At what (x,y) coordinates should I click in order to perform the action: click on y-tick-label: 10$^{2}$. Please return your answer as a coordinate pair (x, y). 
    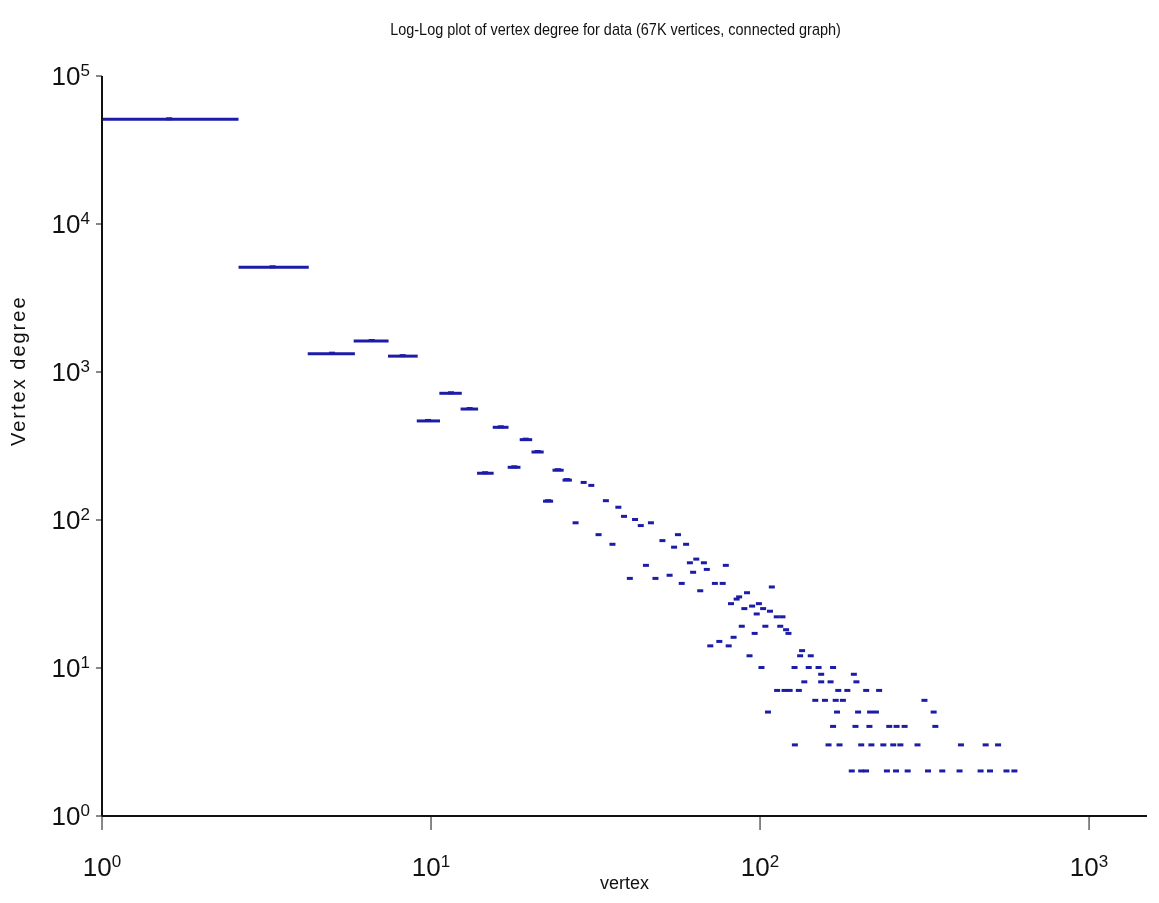
    Looking at the image, I should click on (70, 519).